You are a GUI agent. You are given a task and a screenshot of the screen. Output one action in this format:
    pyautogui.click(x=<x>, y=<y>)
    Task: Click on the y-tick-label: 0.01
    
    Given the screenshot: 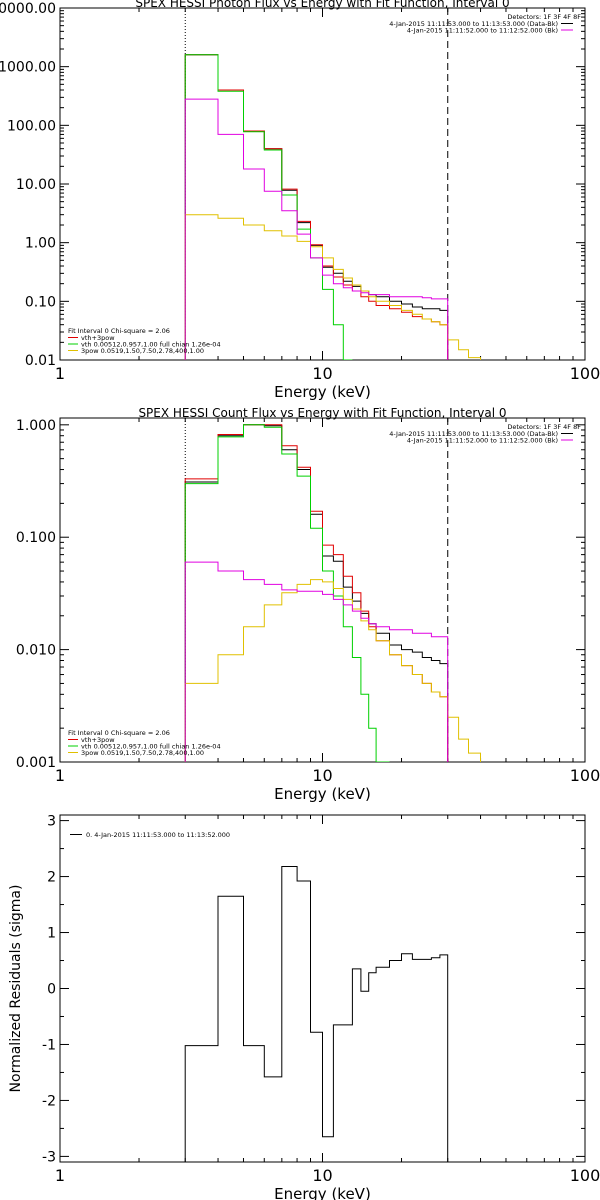 What is the action you would take?
    pyautogui.click(x=40, y=361)
    